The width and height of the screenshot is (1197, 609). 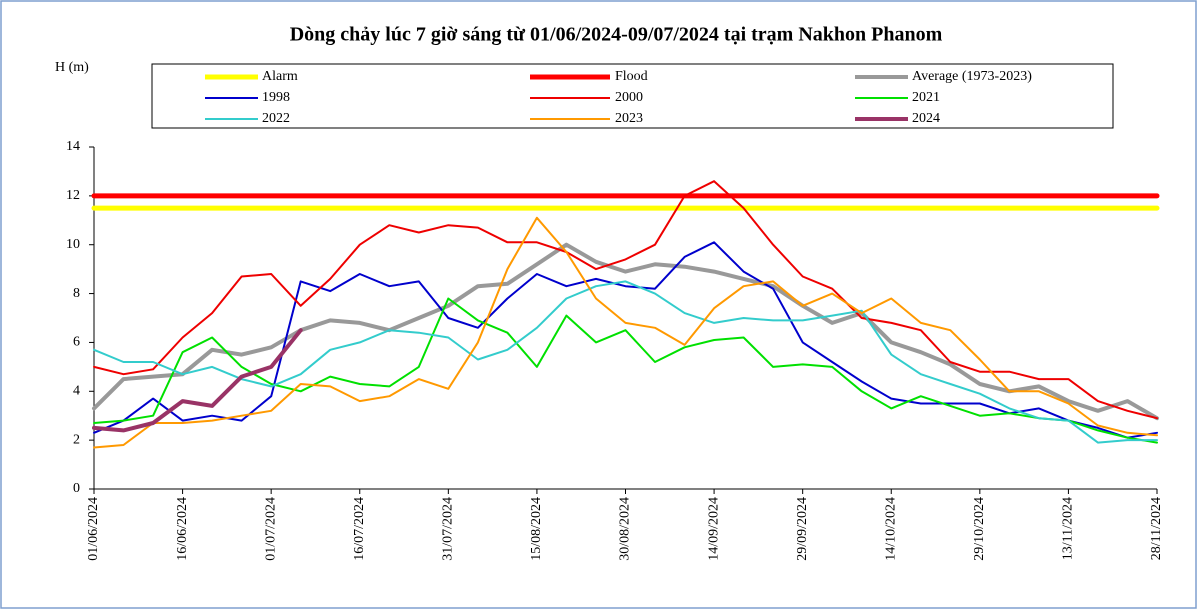 What do you see at coordinates (631, 76) in the screenshot?
I see `legend-label: Flood` at bounding box center [631, 76].